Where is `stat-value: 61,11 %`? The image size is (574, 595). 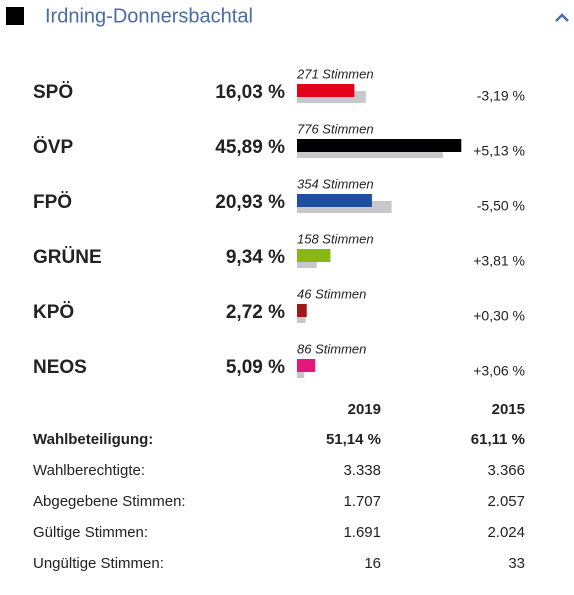 stat-value: 61,11 % is located at coordinates (498, 439).